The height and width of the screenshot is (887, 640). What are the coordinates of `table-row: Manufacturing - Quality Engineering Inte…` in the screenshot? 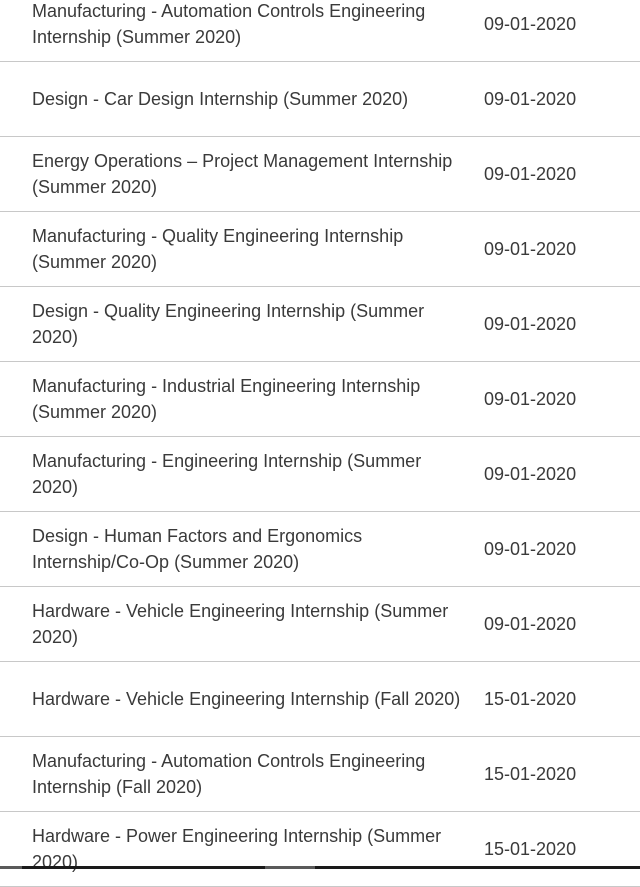 It's located at (320, 249).